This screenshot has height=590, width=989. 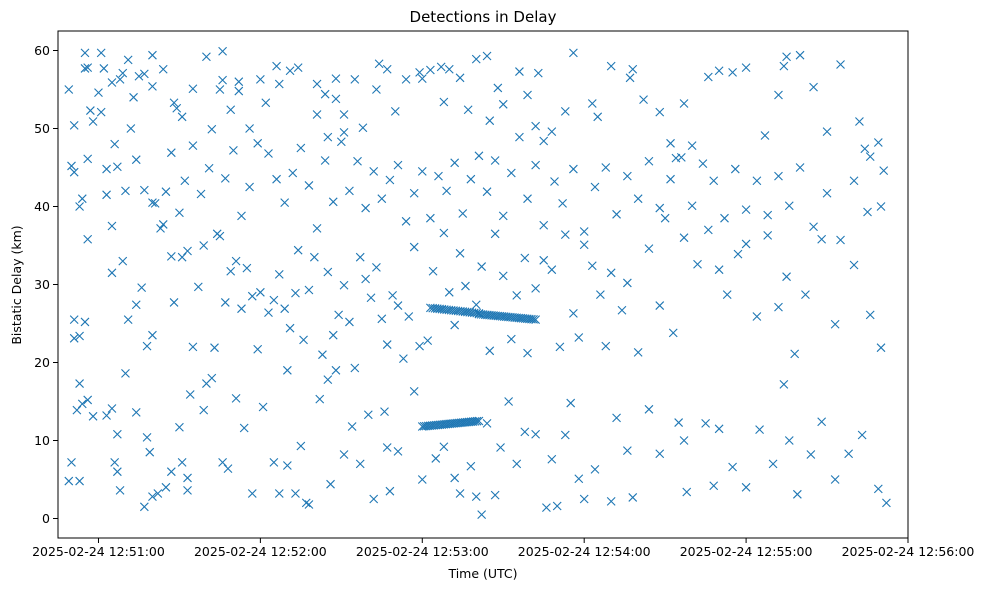 What do you see at coordinates (42, 206) in the screenshot?
I see `y-tick-label: 40` at bounding box center [42, 206].